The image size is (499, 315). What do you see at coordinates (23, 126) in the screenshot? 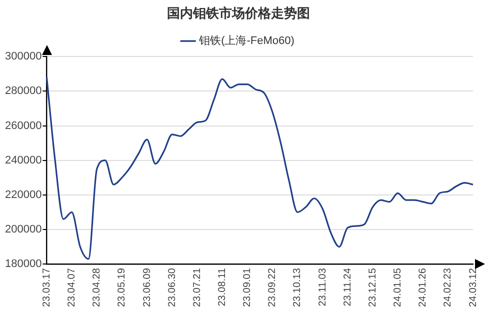
I see `y-tick-label: 260000` at bounding box center [23, 126].